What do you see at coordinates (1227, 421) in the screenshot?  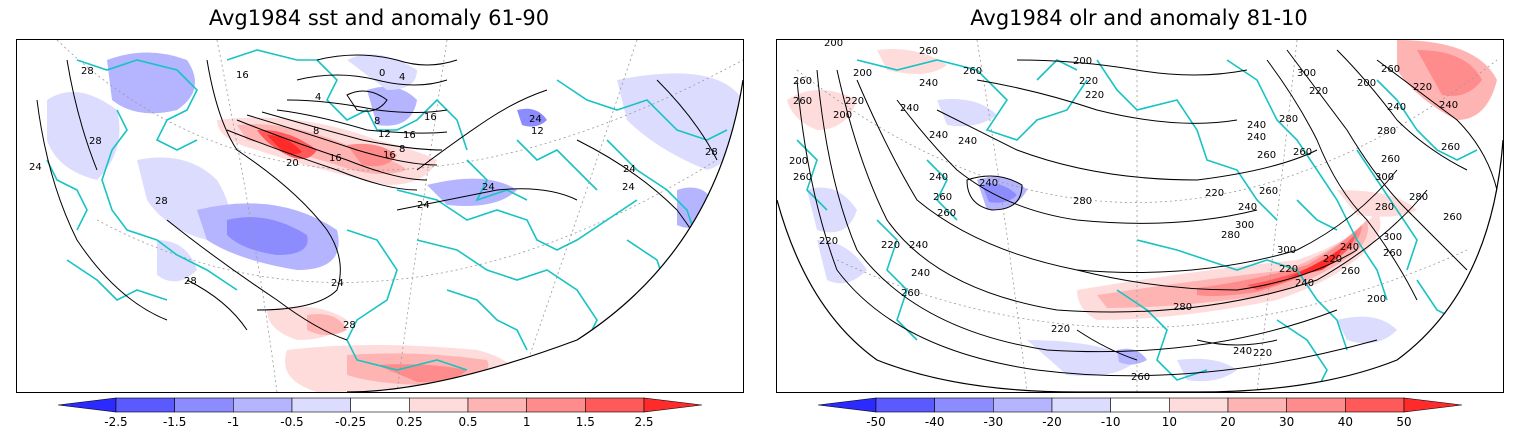 I see `colorbar-tick-label: 20` at bounding box center [1227, 421].